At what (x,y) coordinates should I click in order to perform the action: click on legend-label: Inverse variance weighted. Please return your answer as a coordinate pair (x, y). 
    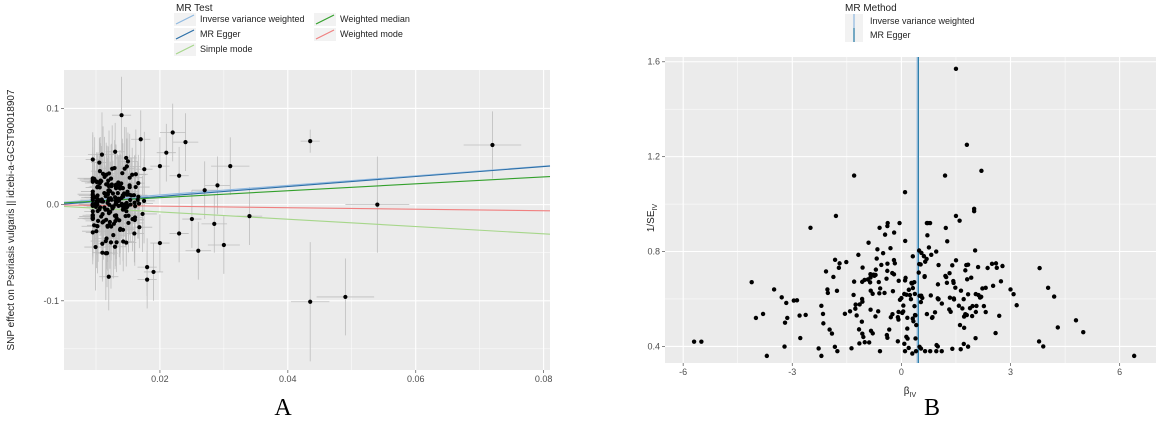
    Looking at the image, I should click on (252, 19).